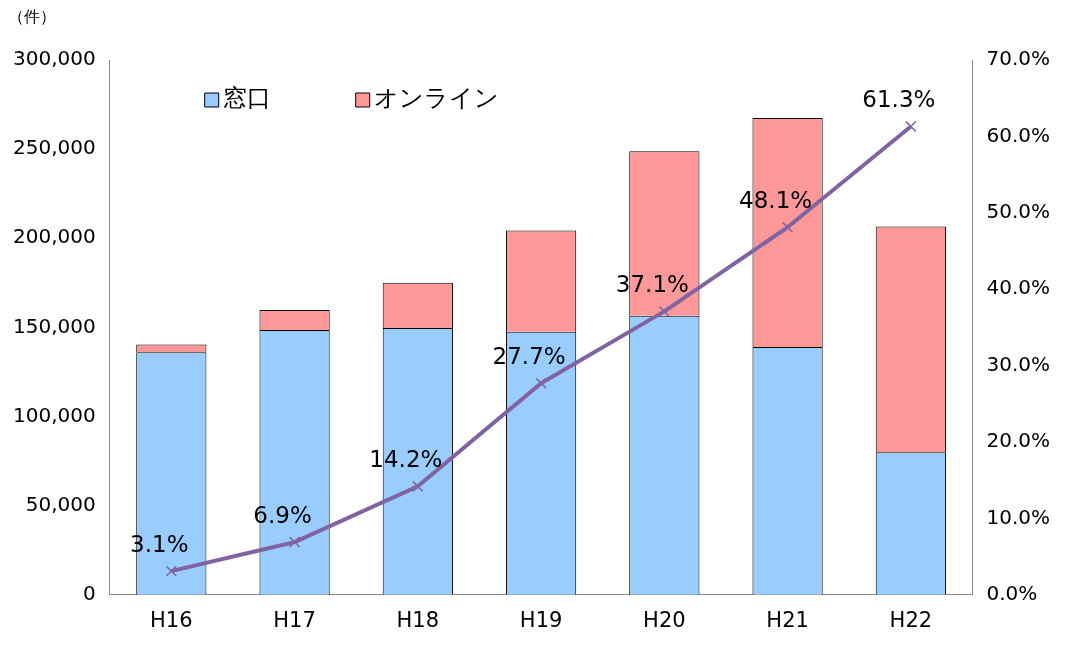 This screenshot has width=1068, height=653. I want to click on y2-tick-label: 60.0%, so click(1018, 134).